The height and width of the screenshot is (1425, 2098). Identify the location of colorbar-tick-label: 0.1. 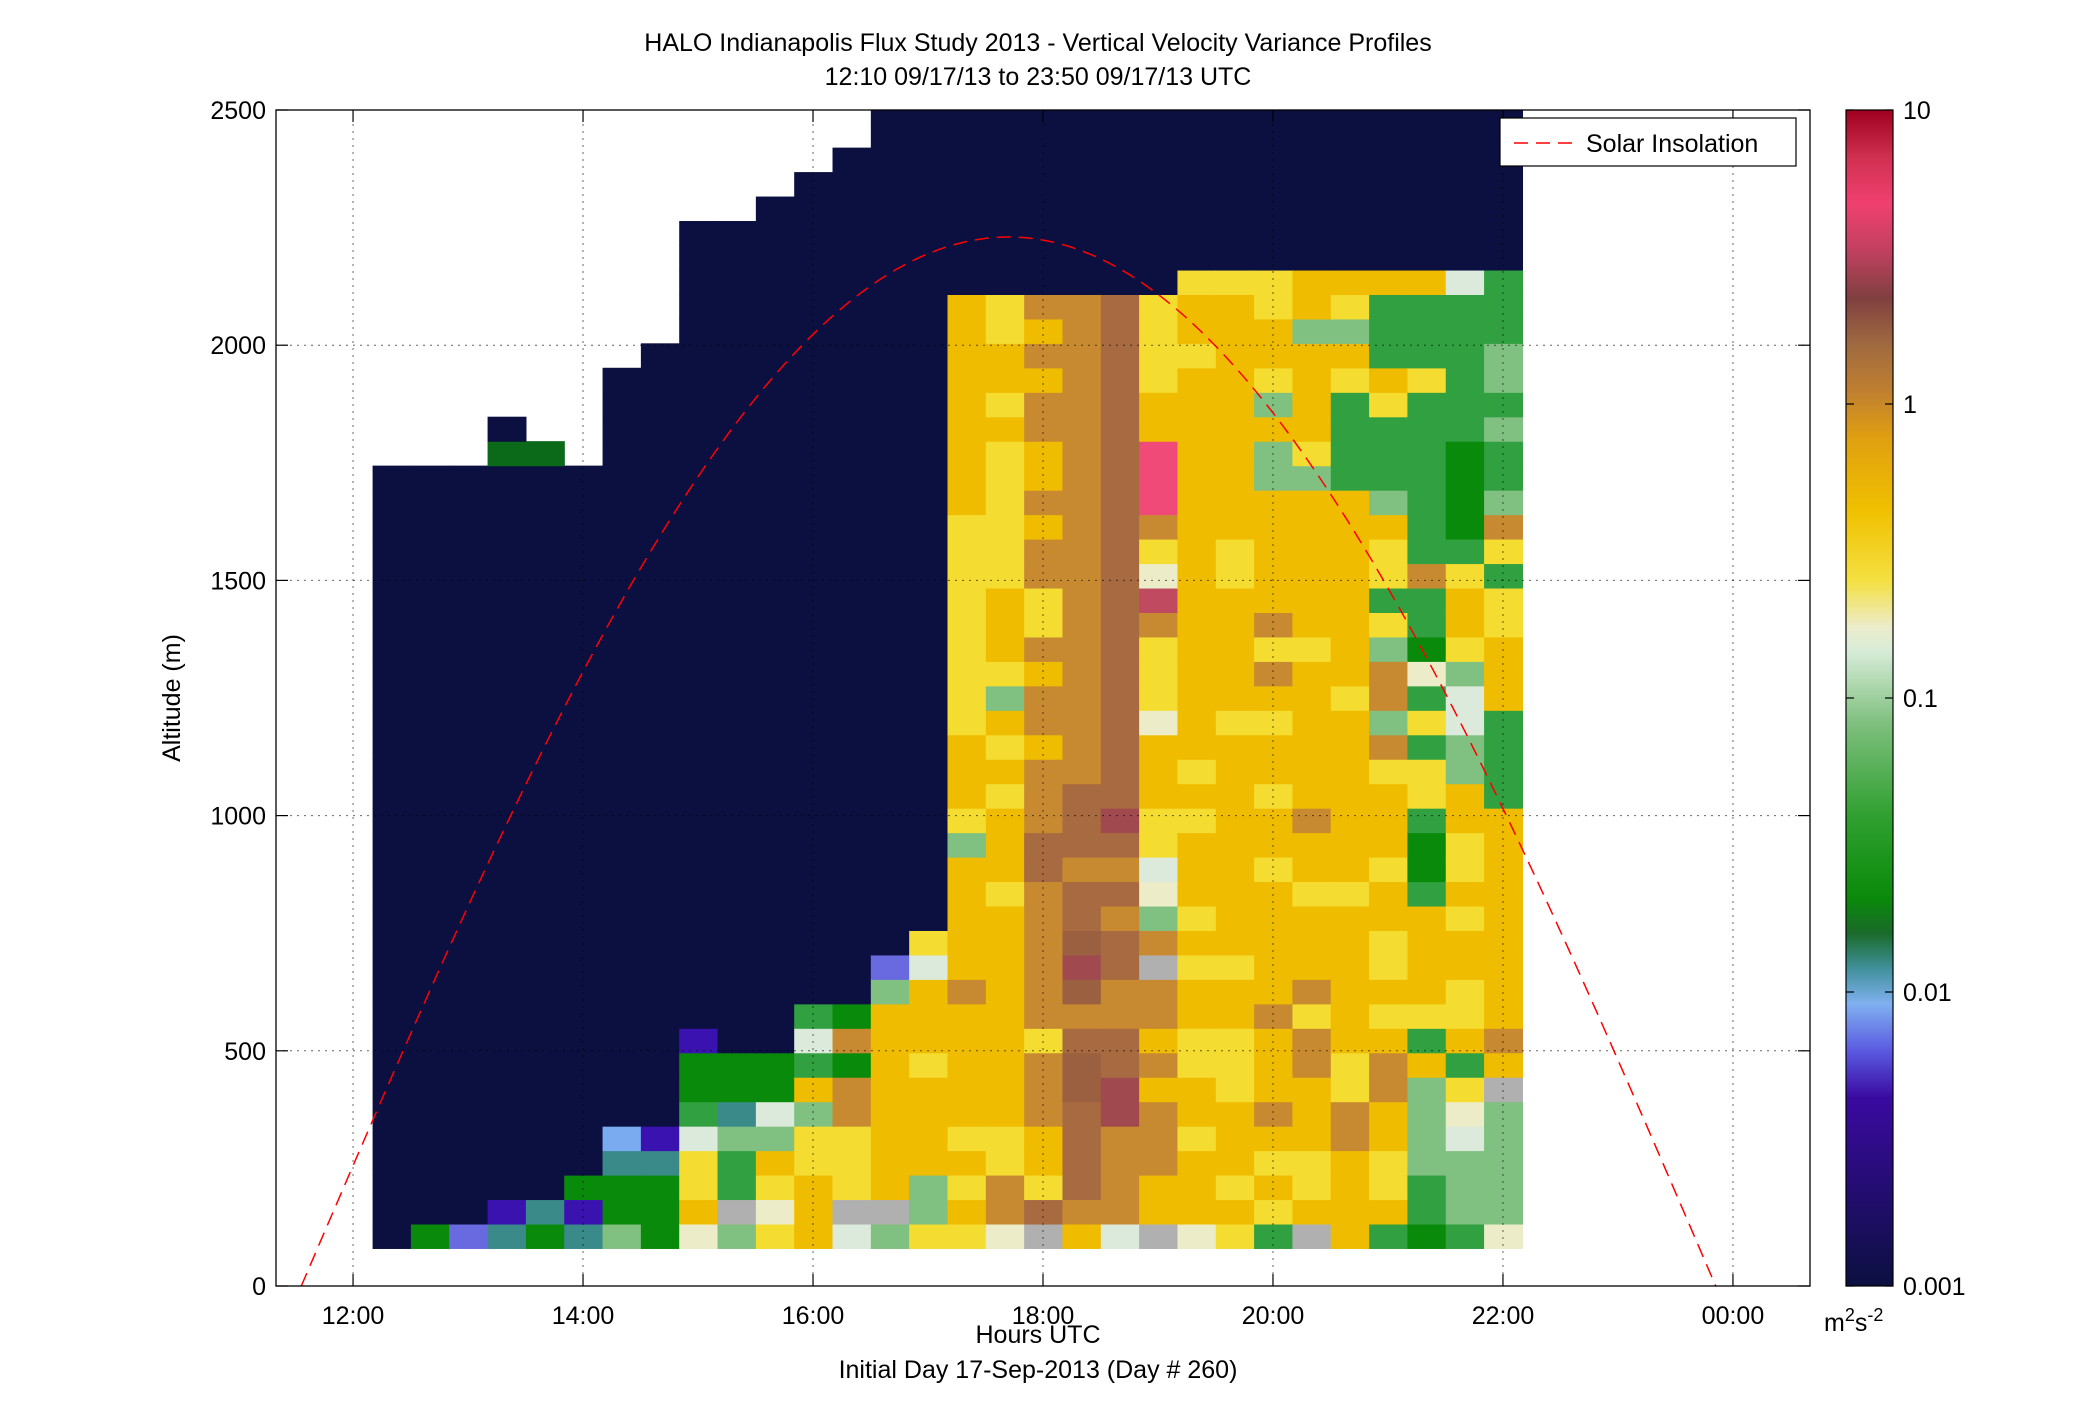
(1920, 699).